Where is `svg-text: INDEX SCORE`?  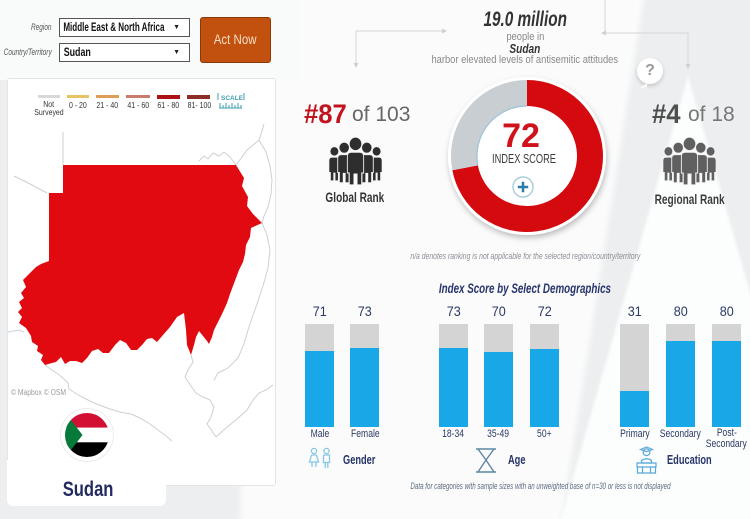
svg-text: INDEX SCORE is located at coordinates (524, 159).